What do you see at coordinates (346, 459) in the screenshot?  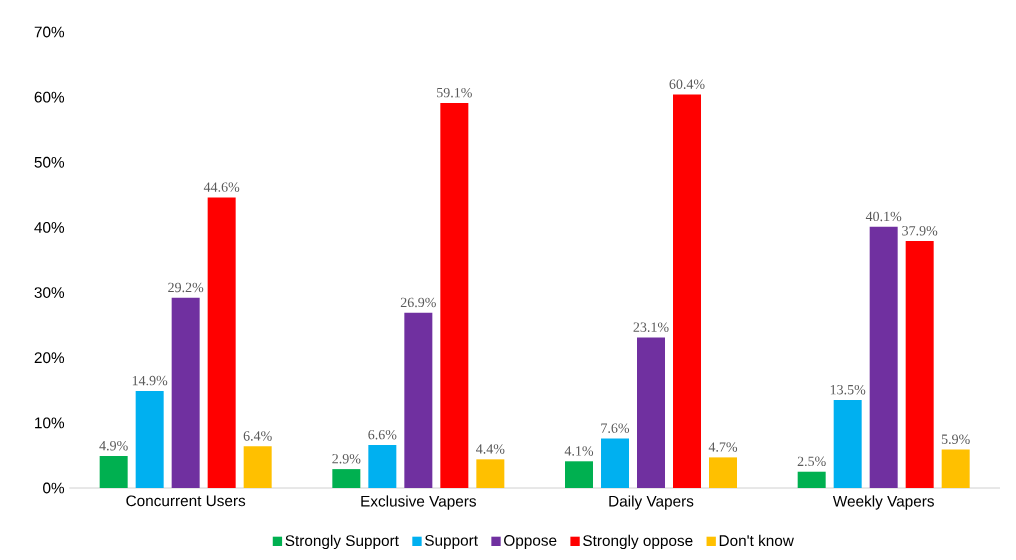 I see `data-label: 2.9%` at bounding box center [346, 459].